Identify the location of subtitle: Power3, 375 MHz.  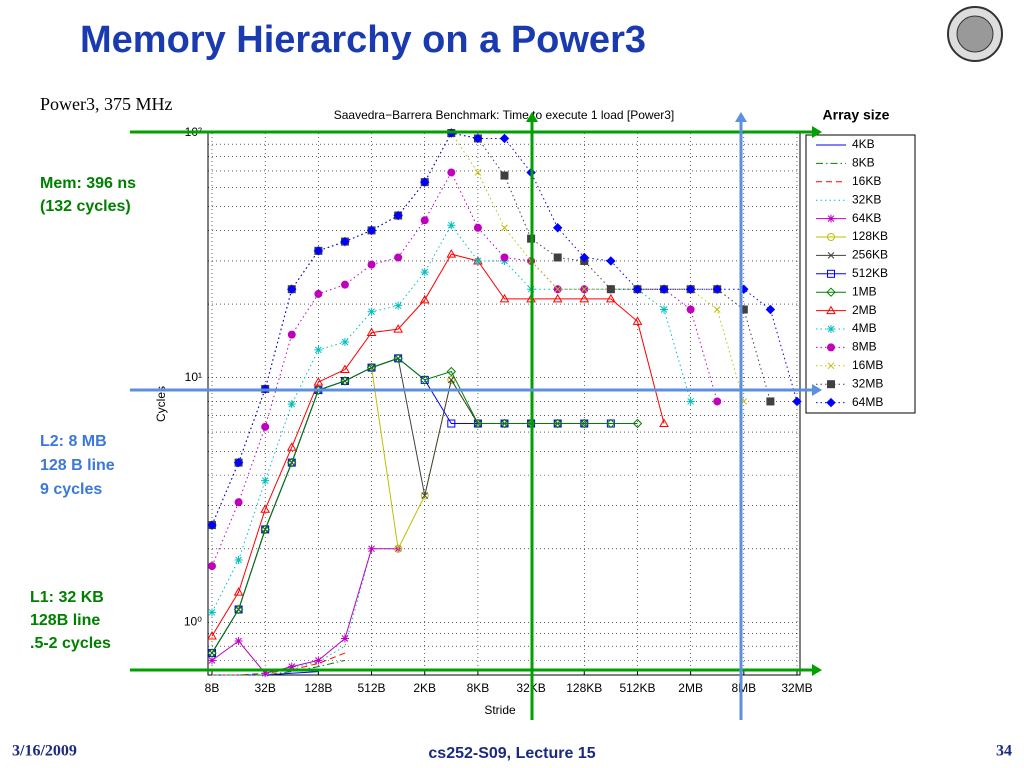
(106, 104).